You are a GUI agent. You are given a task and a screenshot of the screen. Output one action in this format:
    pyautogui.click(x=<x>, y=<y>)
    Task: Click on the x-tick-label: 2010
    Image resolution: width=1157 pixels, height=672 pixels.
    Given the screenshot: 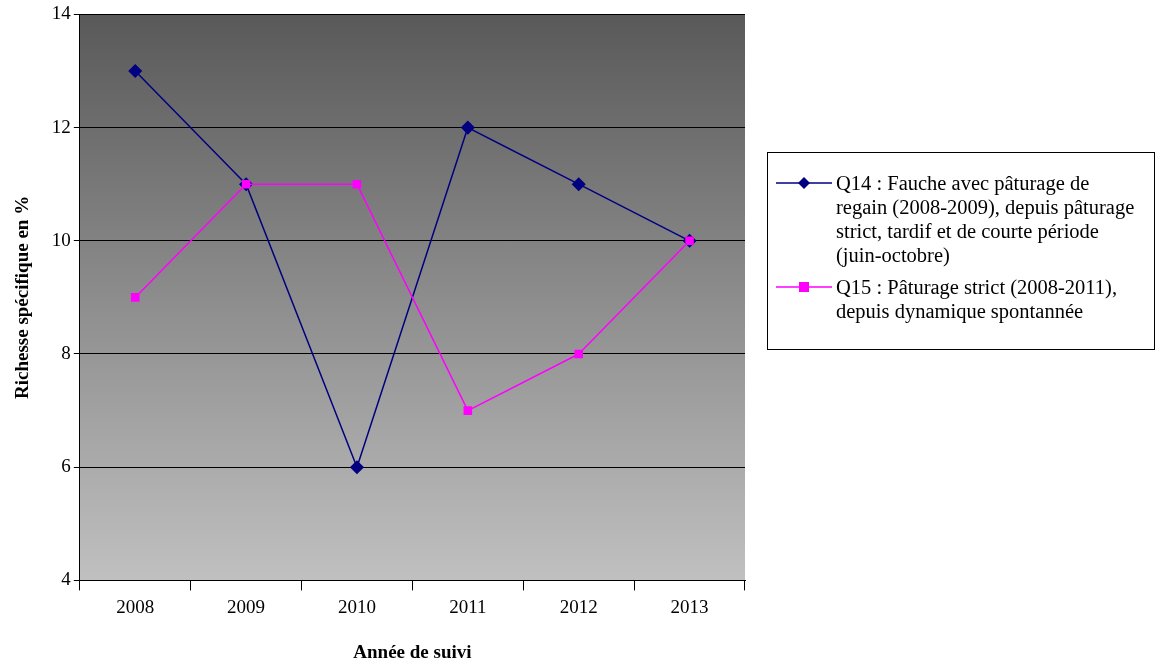 What is the action you would take?
    pyautogui.click(x=356, y=606)
    